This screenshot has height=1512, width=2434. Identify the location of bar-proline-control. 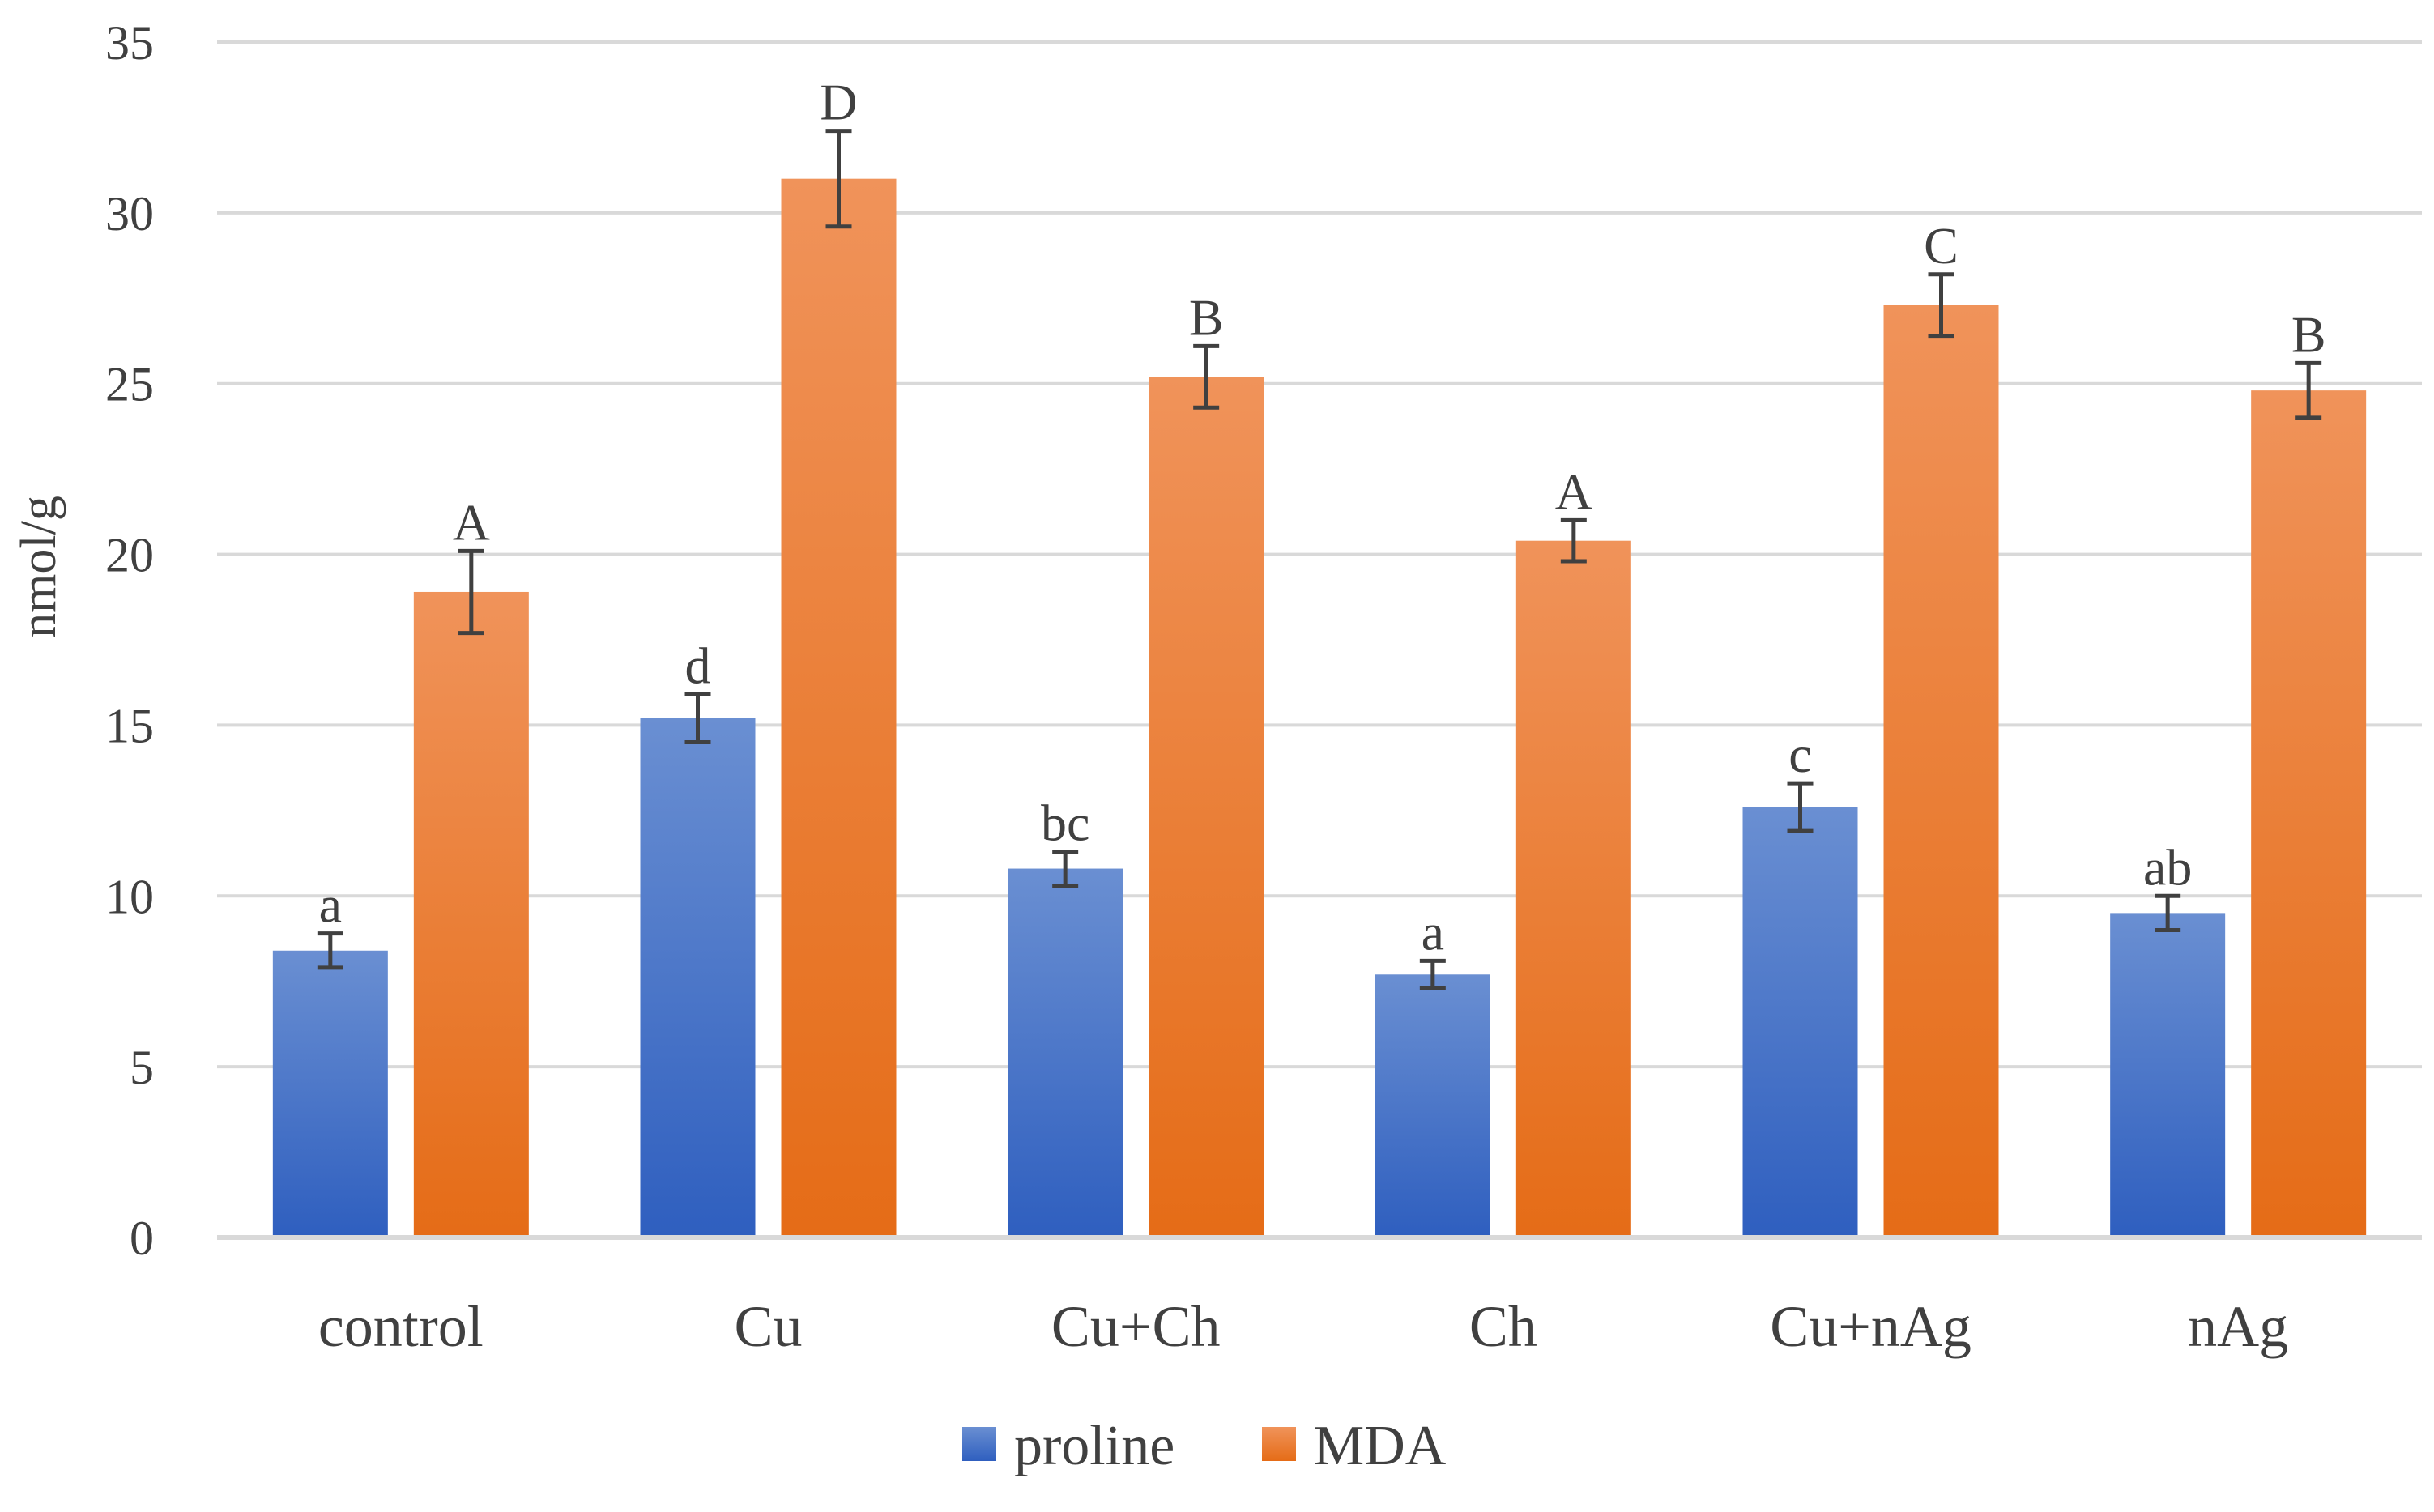
(330, 1092).